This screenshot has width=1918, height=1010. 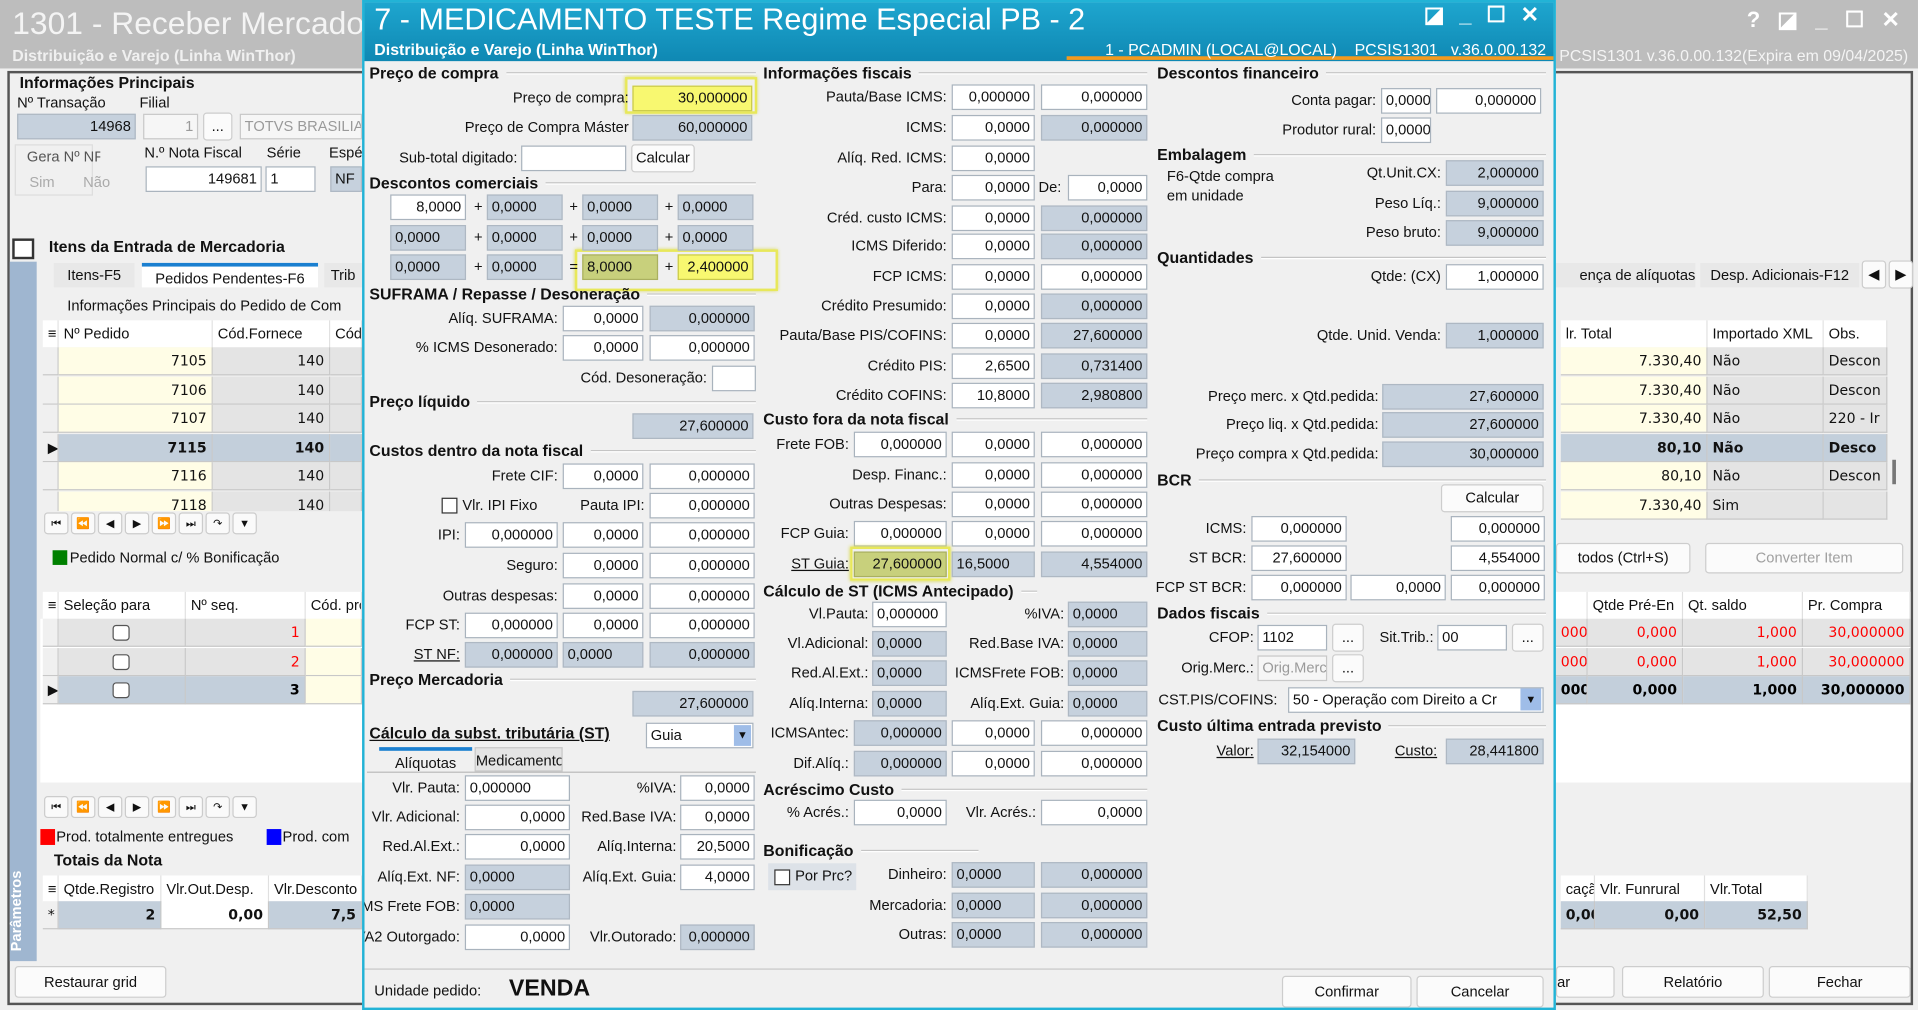 What do you see at coordinates (110, 523) in the screenshot?
I see `nav-button-2: ◀` at bounding box center [110, 523].